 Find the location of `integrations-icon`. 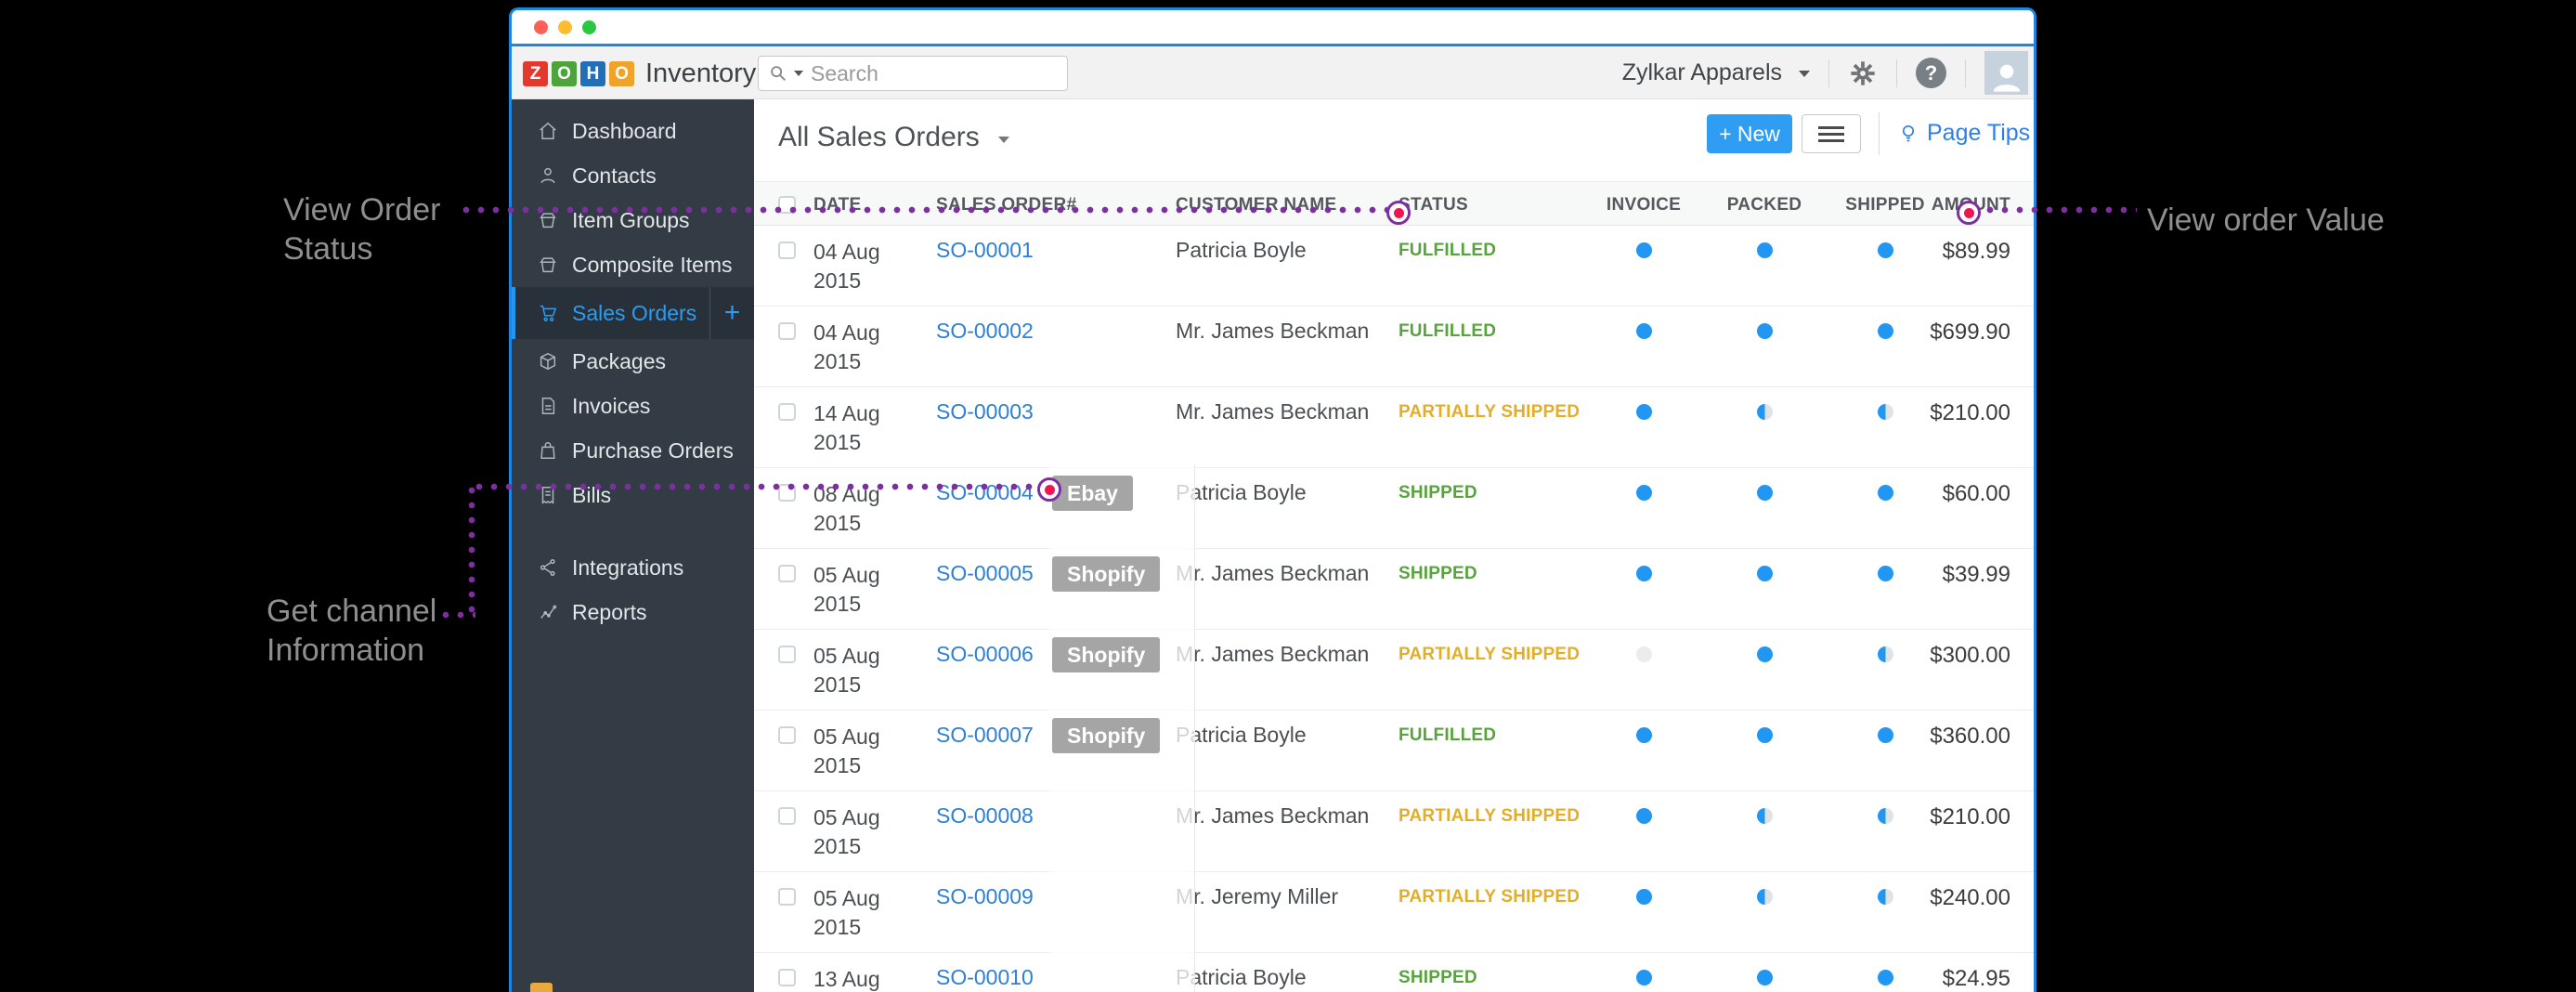

integrations-icon is located at coordinates (547, 568).